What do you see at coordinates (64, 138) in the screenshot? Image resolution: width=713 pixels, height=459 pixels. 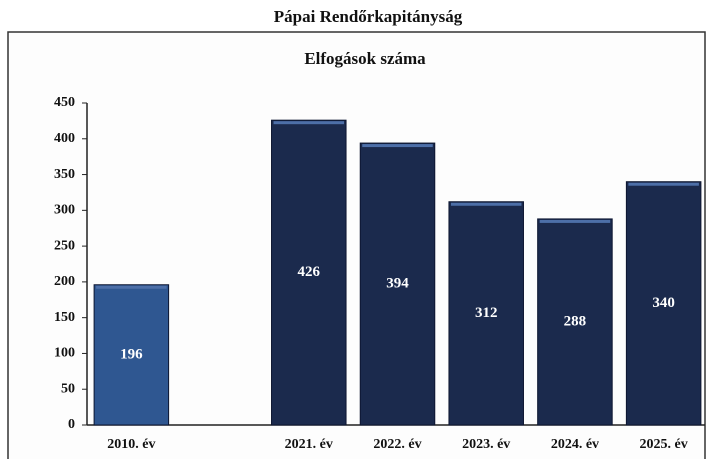 I see `y-tick-label: 400` at bounding box center [64, 138].